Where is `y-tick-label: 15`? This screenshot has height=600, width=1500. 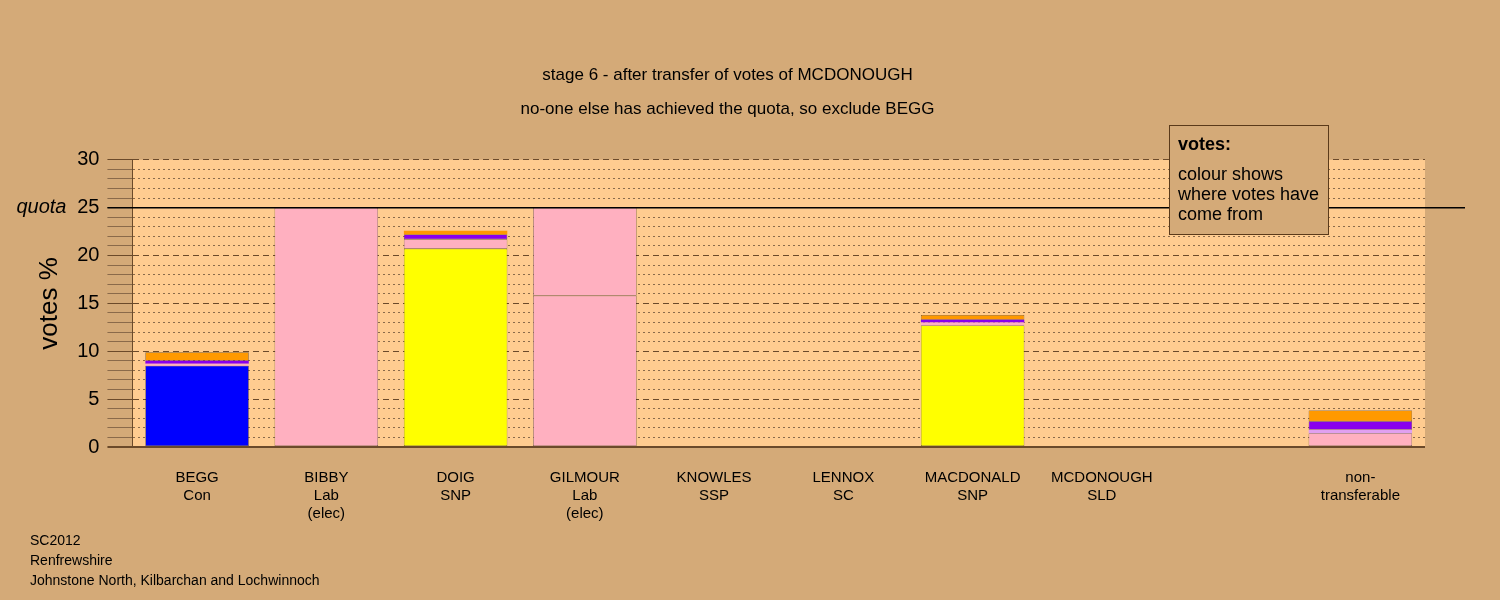
y-tick-label: 15 is located at coordinates (88, 301).